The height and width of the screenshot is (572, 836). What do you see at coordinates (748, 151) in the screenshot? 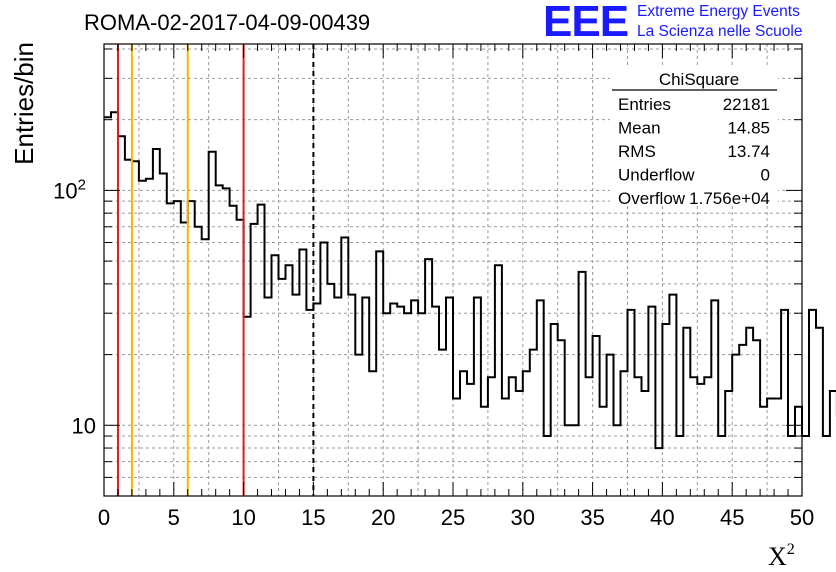
I see `stats-value: 13.74` at bounding box center [748, 151].